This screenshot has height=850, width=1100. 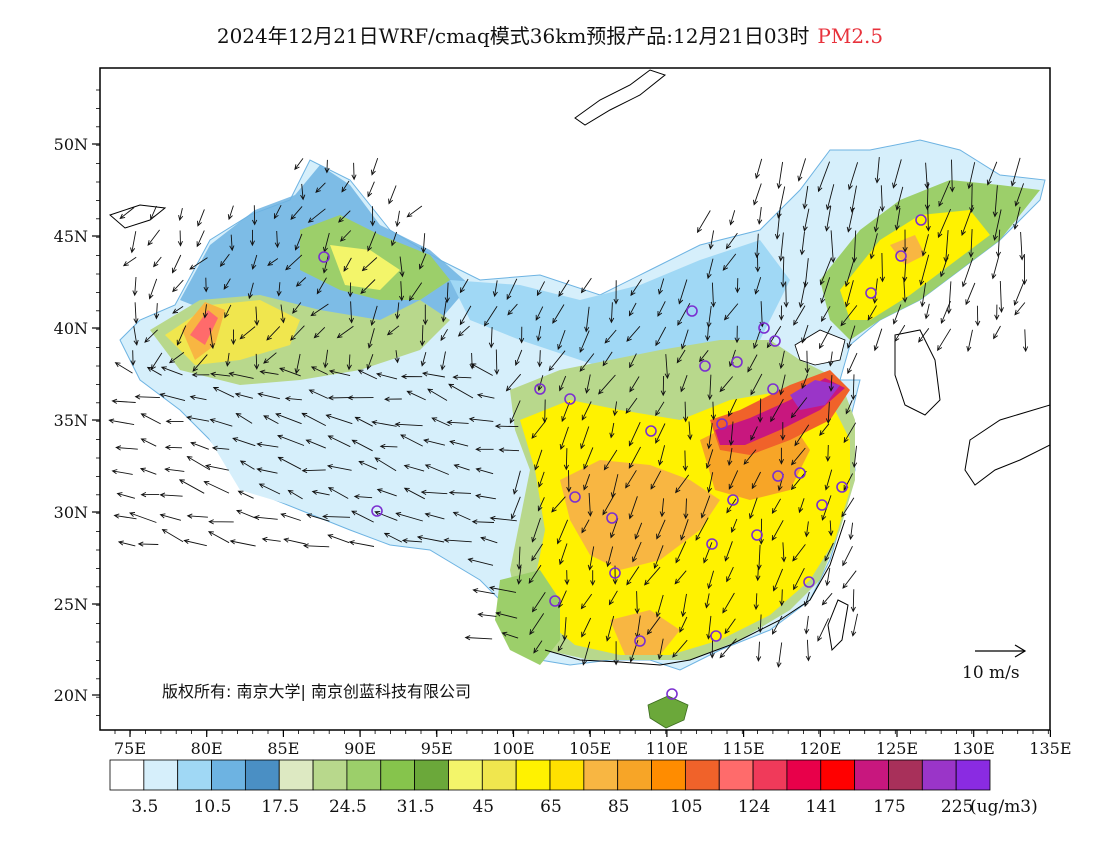 What do you see at coordinates (138, 216) in the screenshot?
I see `lake-outline` at bounding box center [138, 216].